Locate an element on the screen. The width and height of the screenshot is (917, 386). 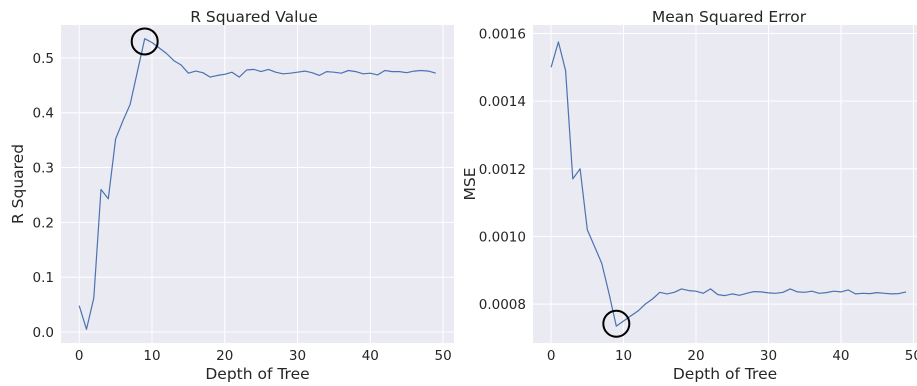
y-axis-label: R Squared is located at coordinates (18, 184).